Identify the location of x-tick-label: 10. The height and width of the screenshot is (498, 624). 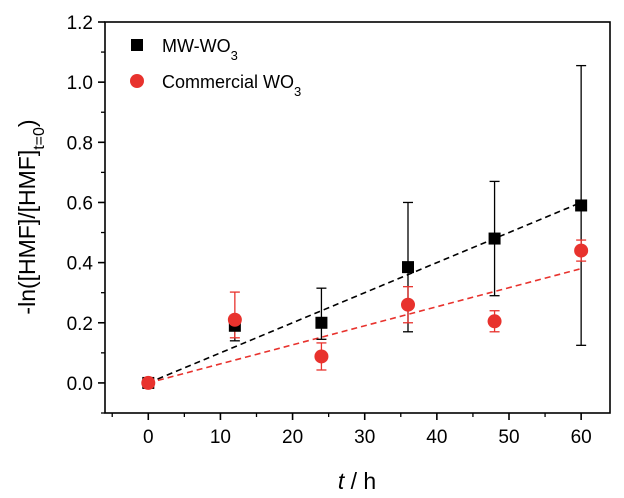
(220, 437).